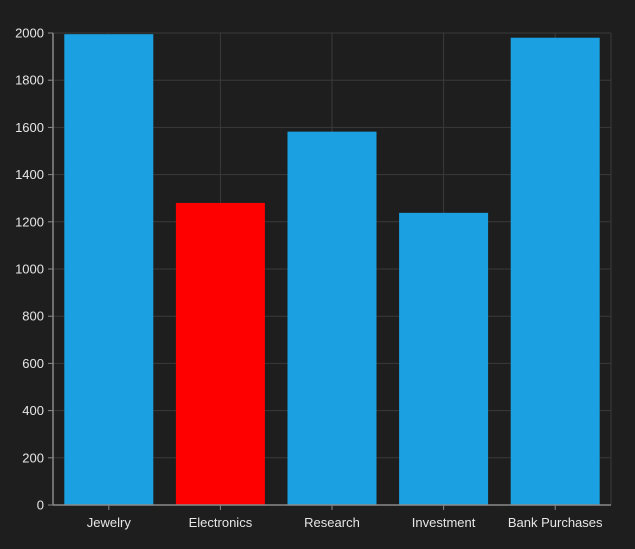 The height and width of the screenshot is (549, 635). Describe the element at coordinates (332, 318) in the screenshot. I see `bar-research` at that location.